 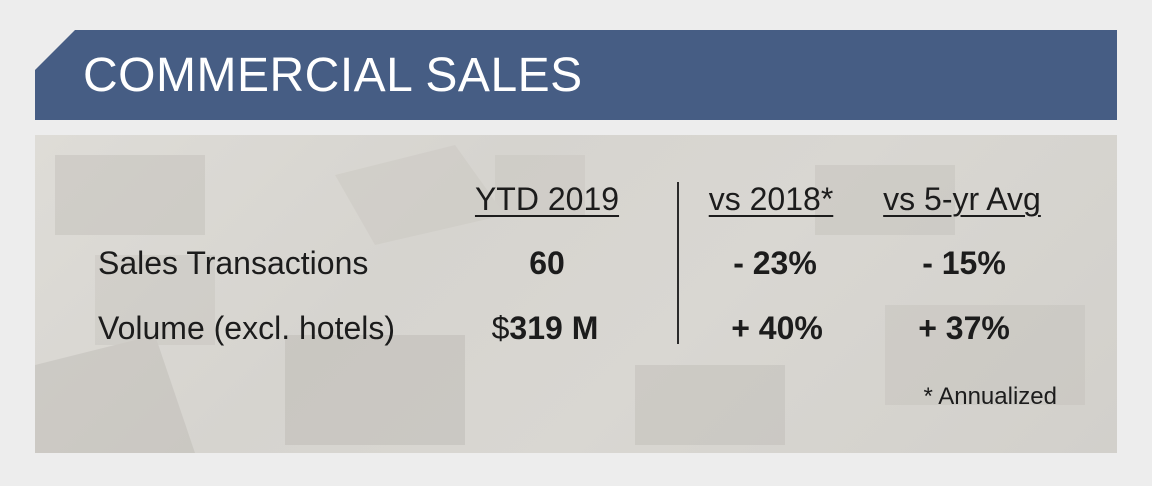 I want to click on sales-transactions-ytd: 60, so click(x=547, y=263).